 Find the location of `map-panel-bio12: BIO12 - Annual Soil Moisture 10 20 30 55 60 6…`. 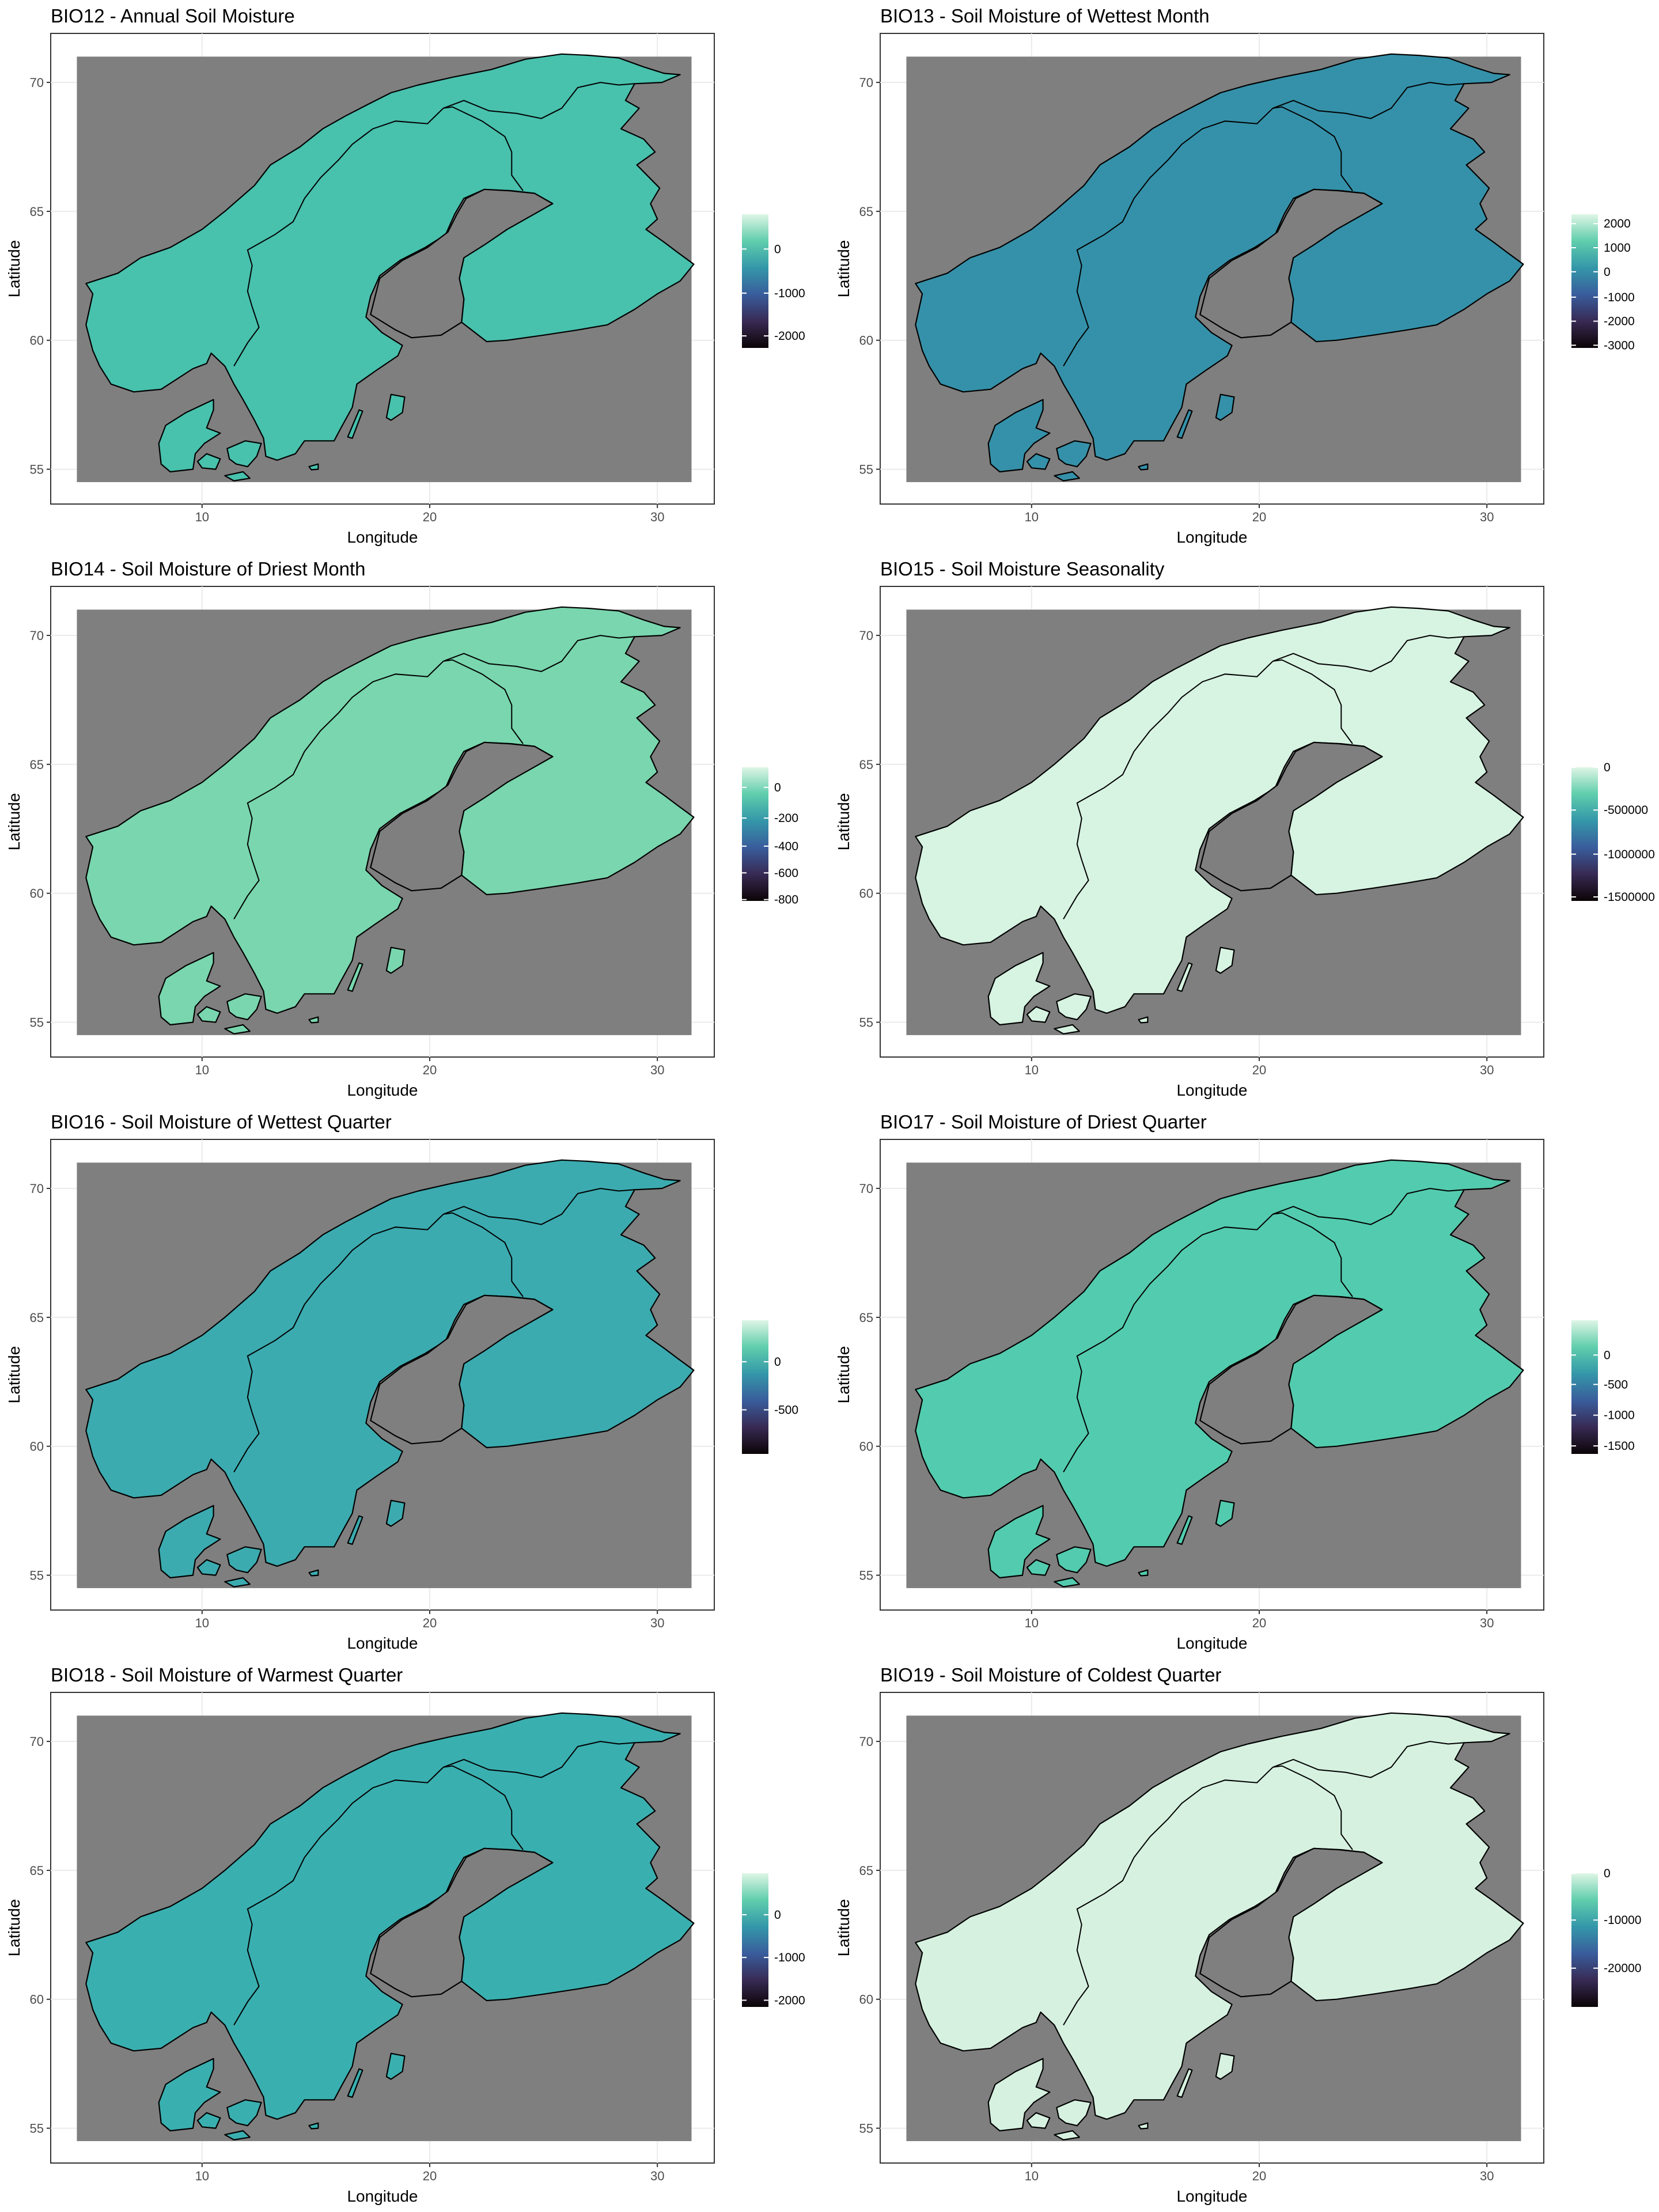

map-panel-bio12: BIO12 - Annual Soil Moisture 10 20 30 55 60 6… is located at coordinates (415, 276).